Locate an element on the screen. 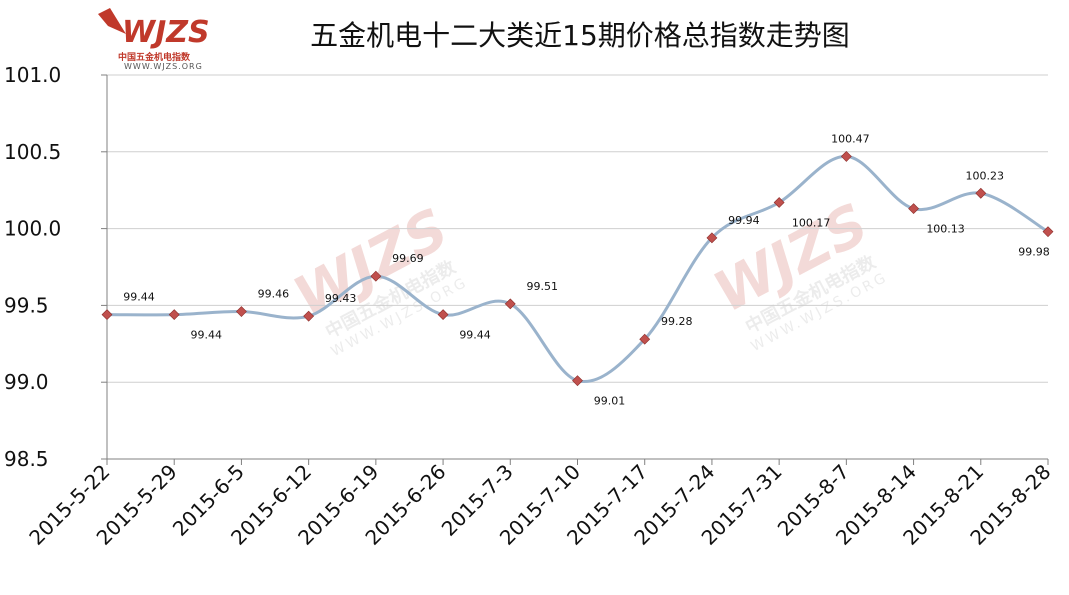 The image size is (1069, 595). data-label: 99.28 is located at coordinates (677, 321).